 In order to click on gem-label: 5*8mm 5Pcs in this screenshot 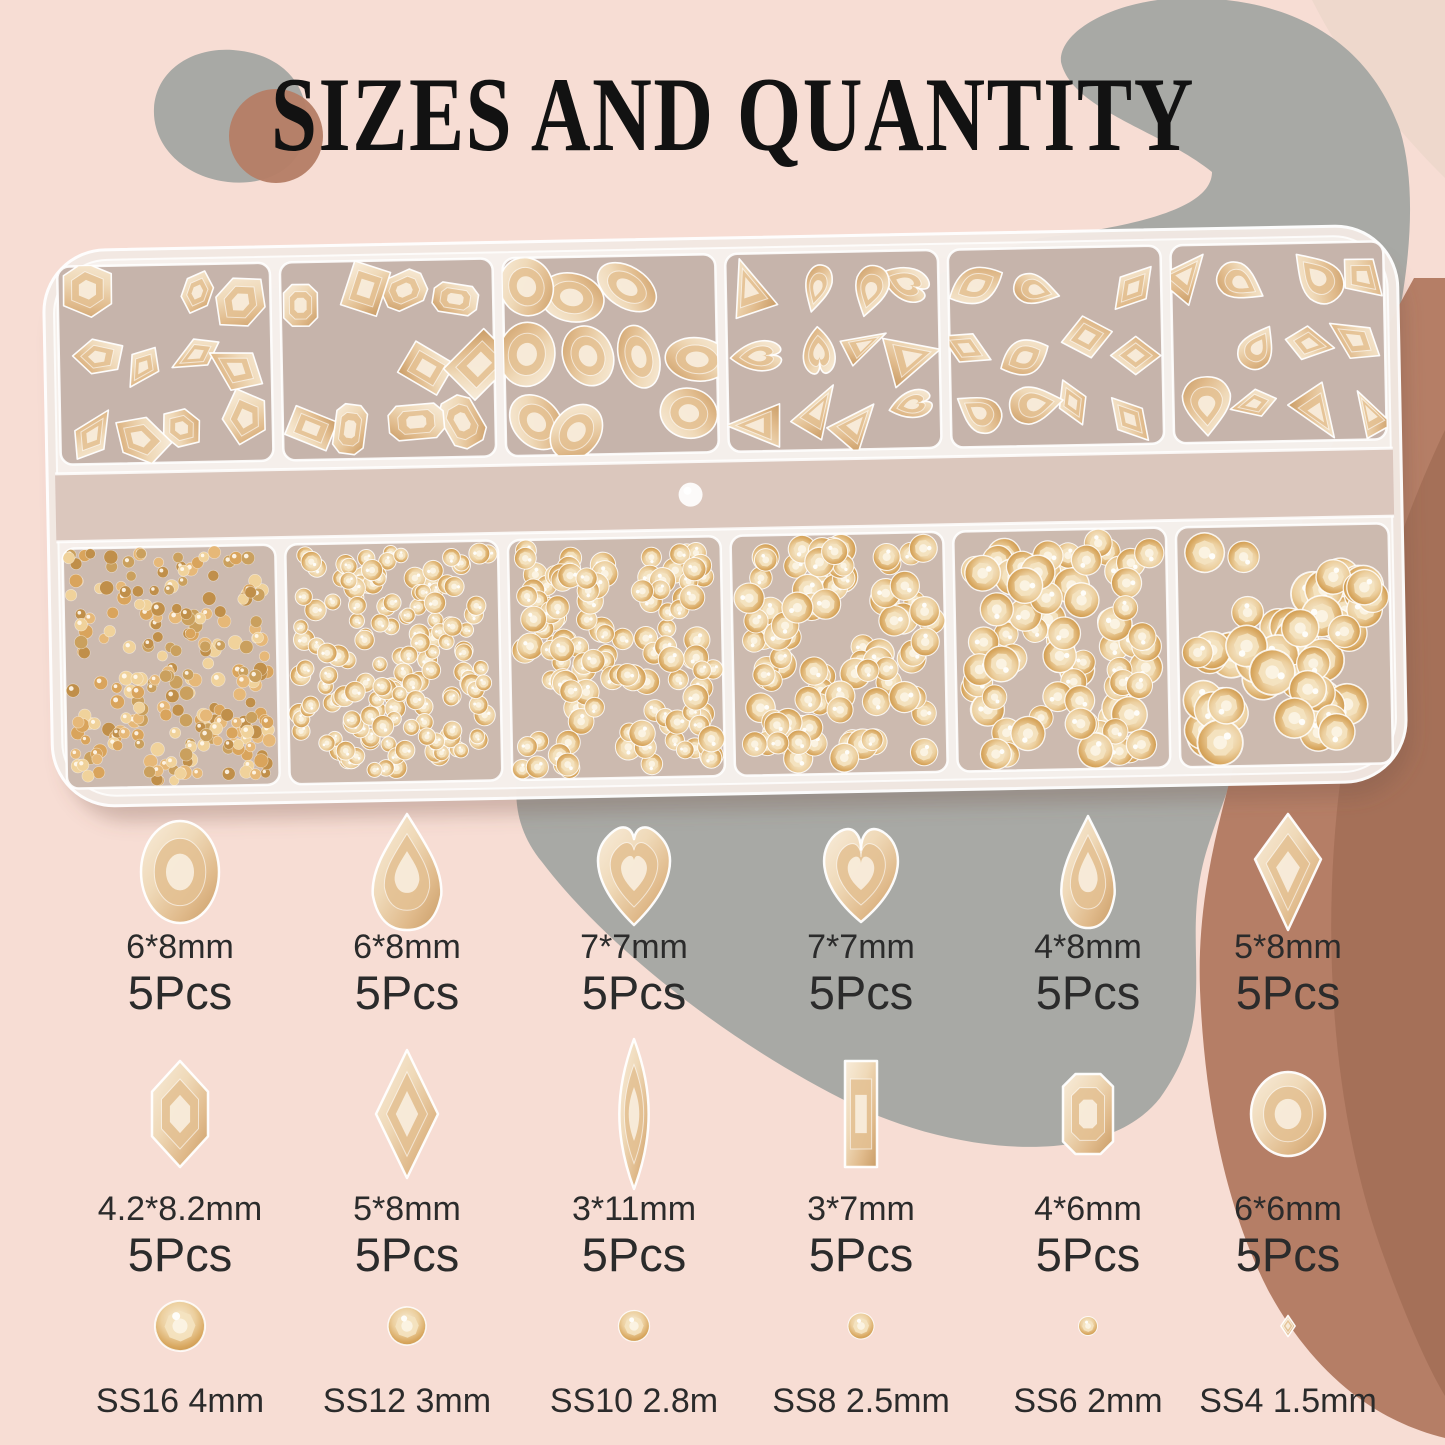, I will do `click(1288, 973)`.